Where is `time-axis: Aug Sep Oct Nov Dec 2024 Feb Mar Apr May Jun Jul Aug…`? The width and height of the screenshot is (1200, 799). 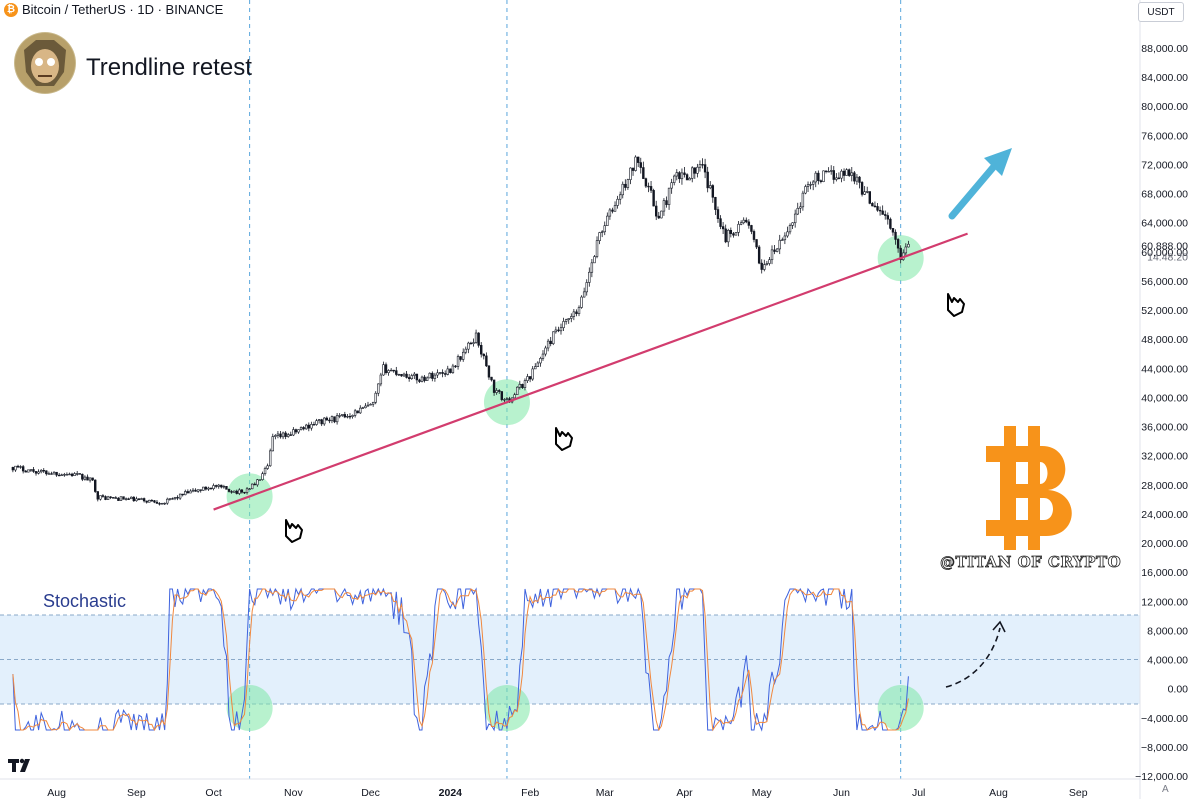
time-axis: Aug Sep Oct Nov Dec 2024 Feb Mar Apr May Jun Jul Aug… is located at coordinates (570, 788).